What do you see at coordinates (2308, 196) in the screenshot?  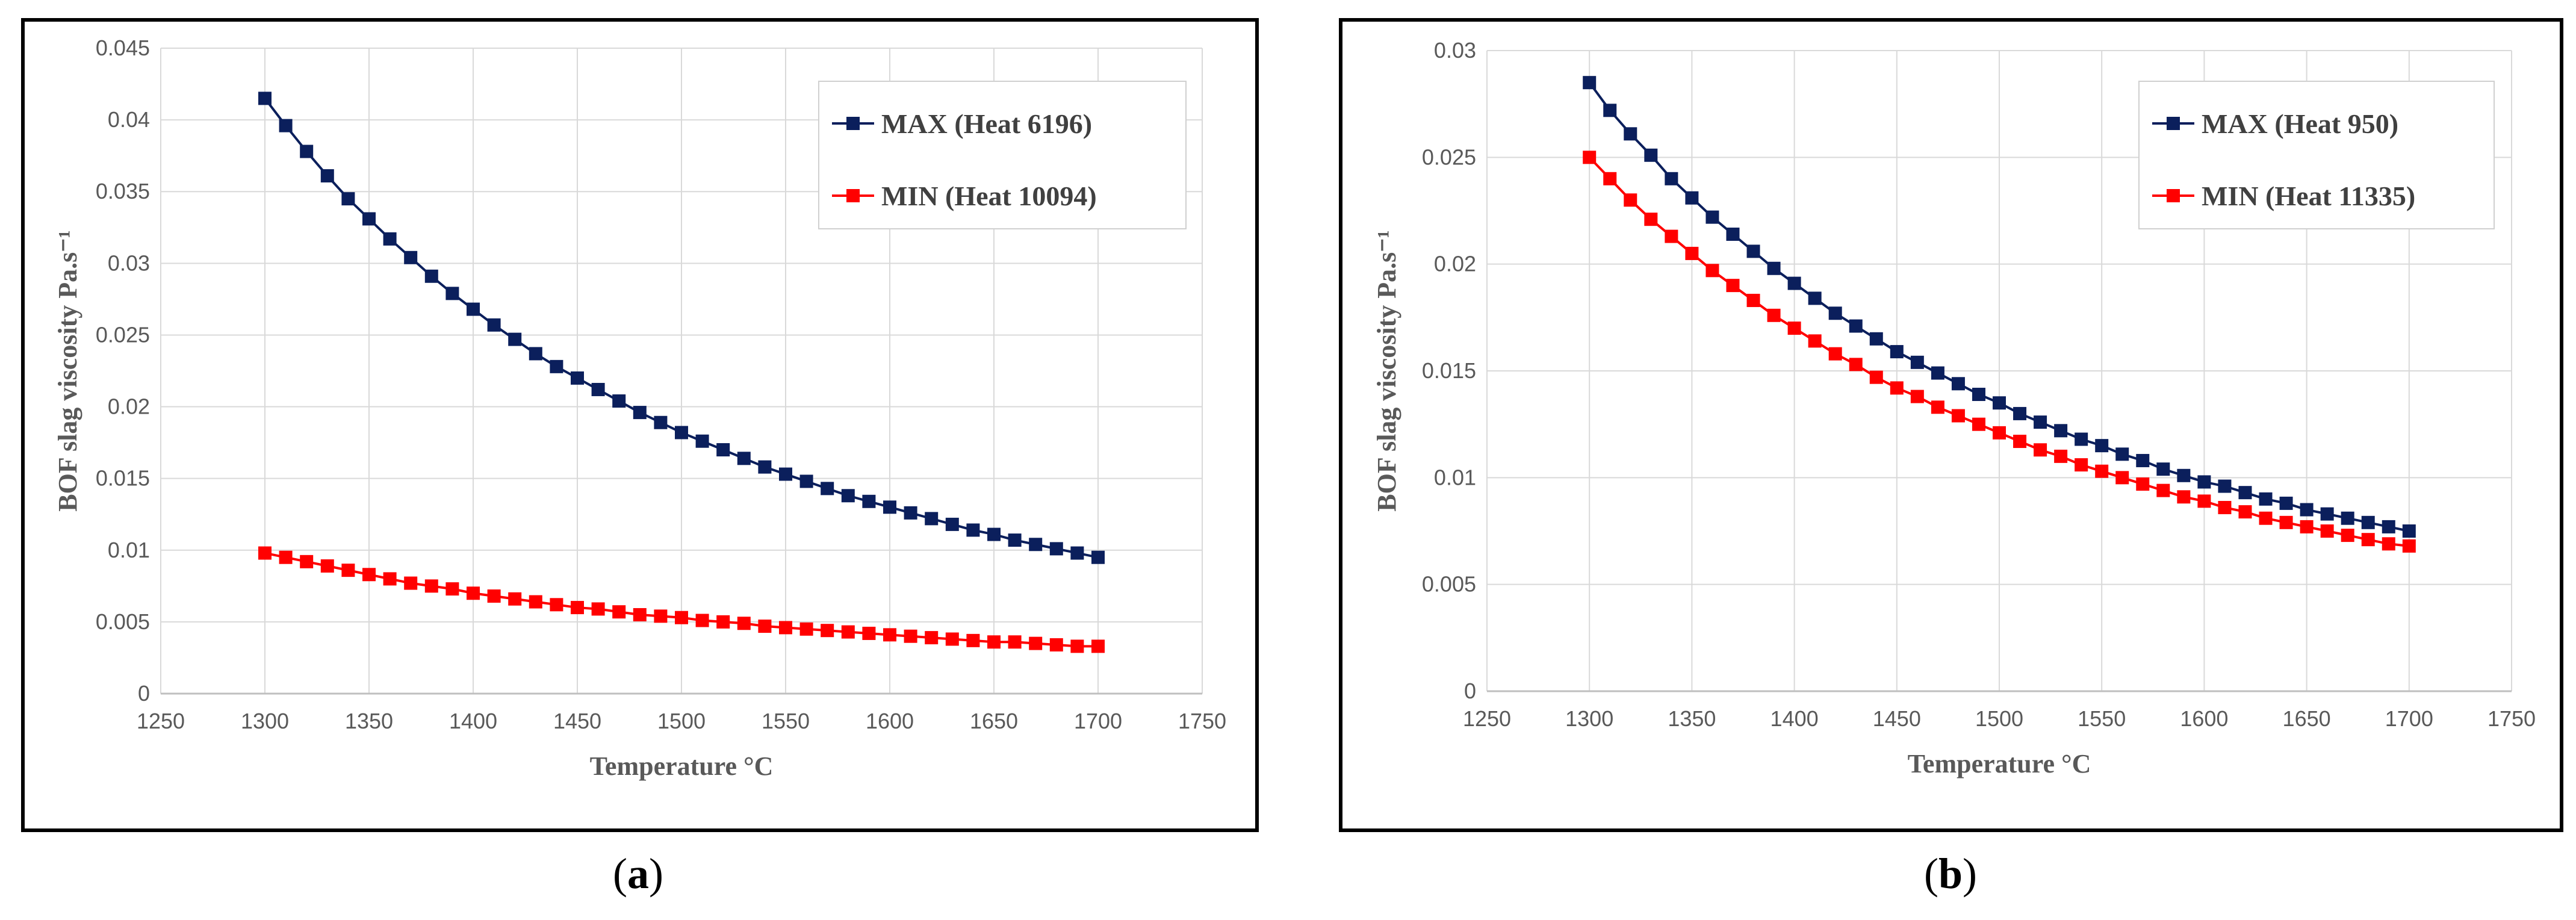 I see `legend-label: MIN (Heat 11335)` at bounding box center [2308, 196].